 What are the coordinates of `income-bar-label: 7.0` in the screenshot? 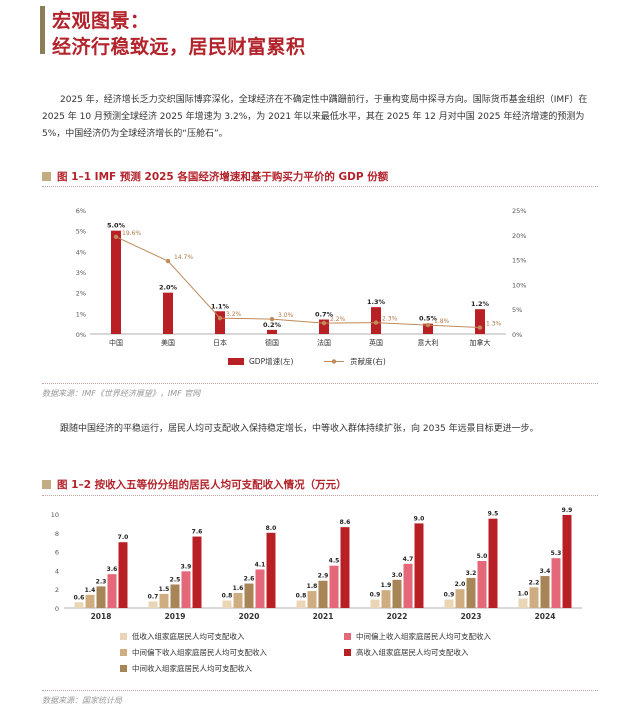 It's located at (123, 537).